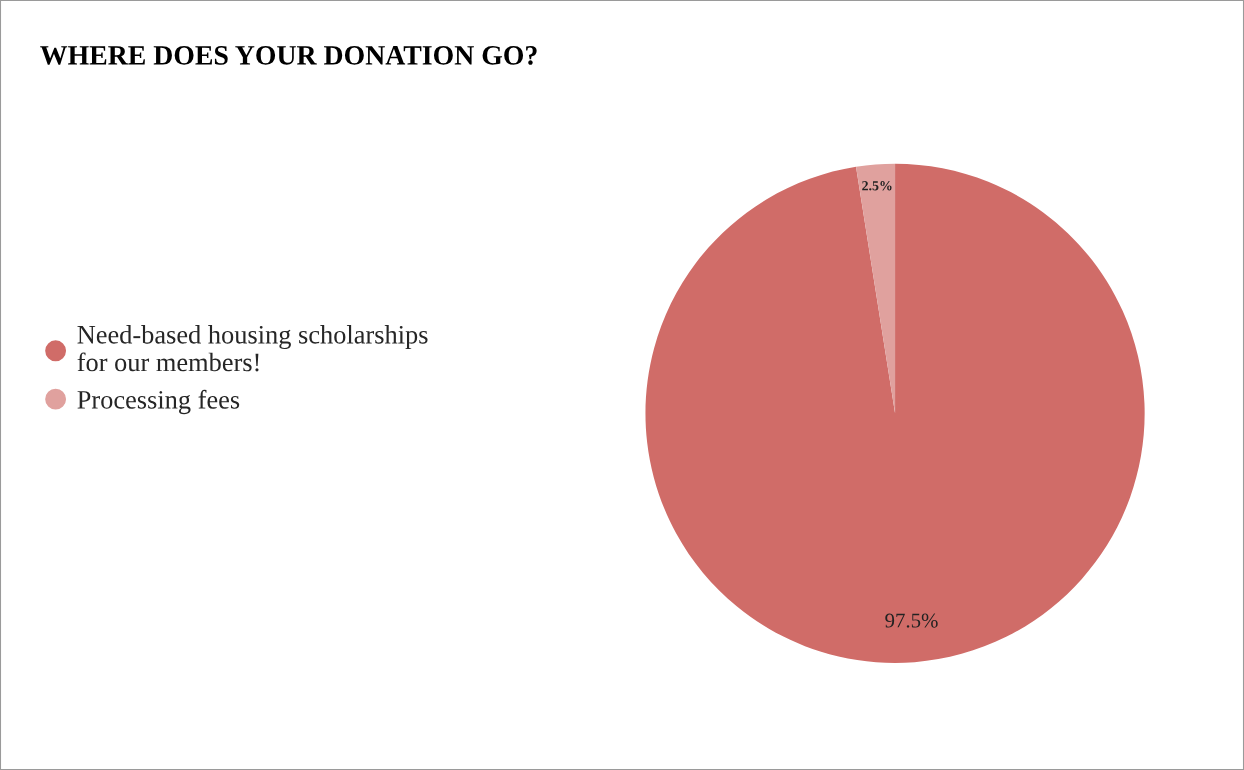 This screenshot has width=1244, height=770. I want to click on legend-label: Need-based housing scholarships for our members!, so click(252, 348).